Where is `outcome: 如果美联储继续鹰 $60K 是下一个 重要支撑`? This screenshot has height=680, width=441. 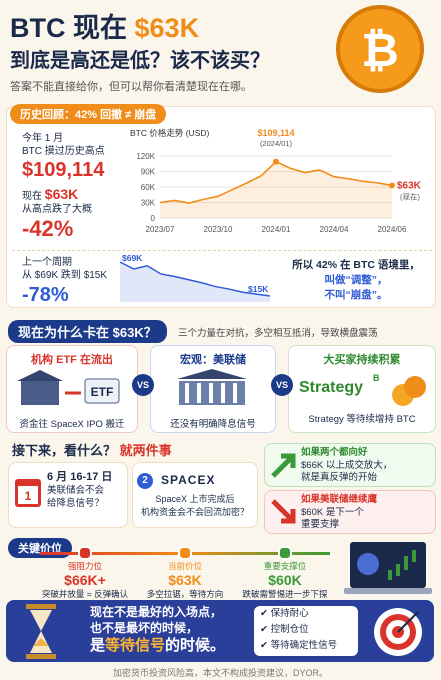 outcome: 如果美联储继续鹰 $60K 是下一个 重要支撑 is located at coordinates (350, 512).